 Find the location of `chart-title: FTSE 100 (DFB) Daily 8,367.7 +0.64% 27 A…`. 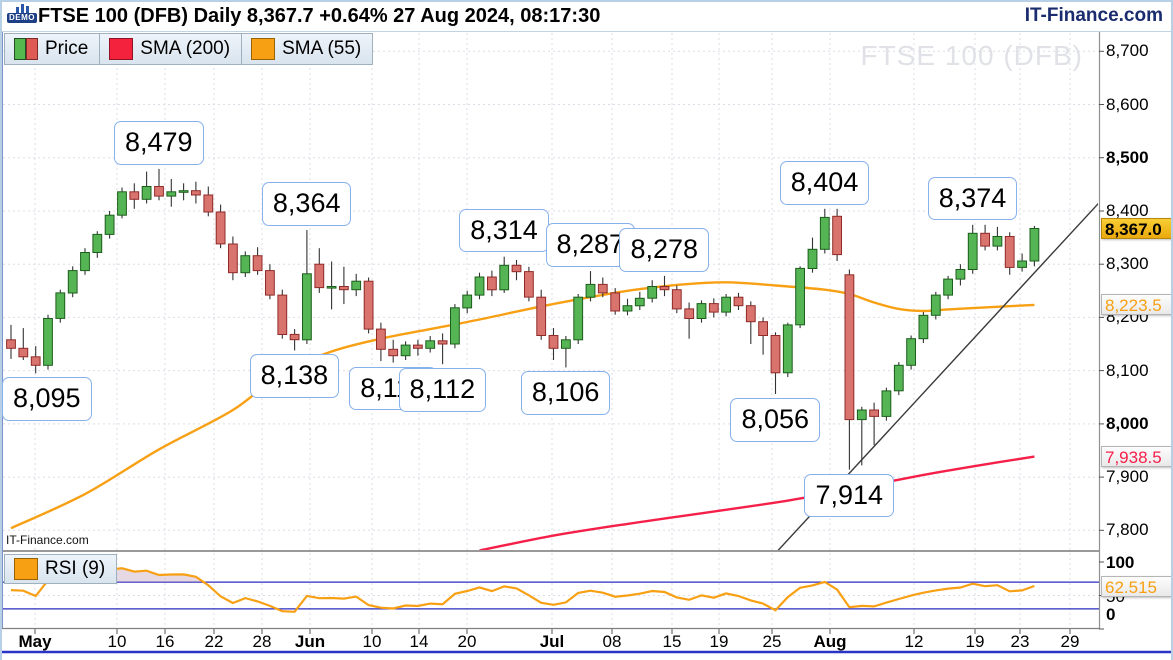

chart-title: FTSE 100 (DFB) Daily 8,367.7 +0.64% 27 A… is located at coordinates (319, 16).